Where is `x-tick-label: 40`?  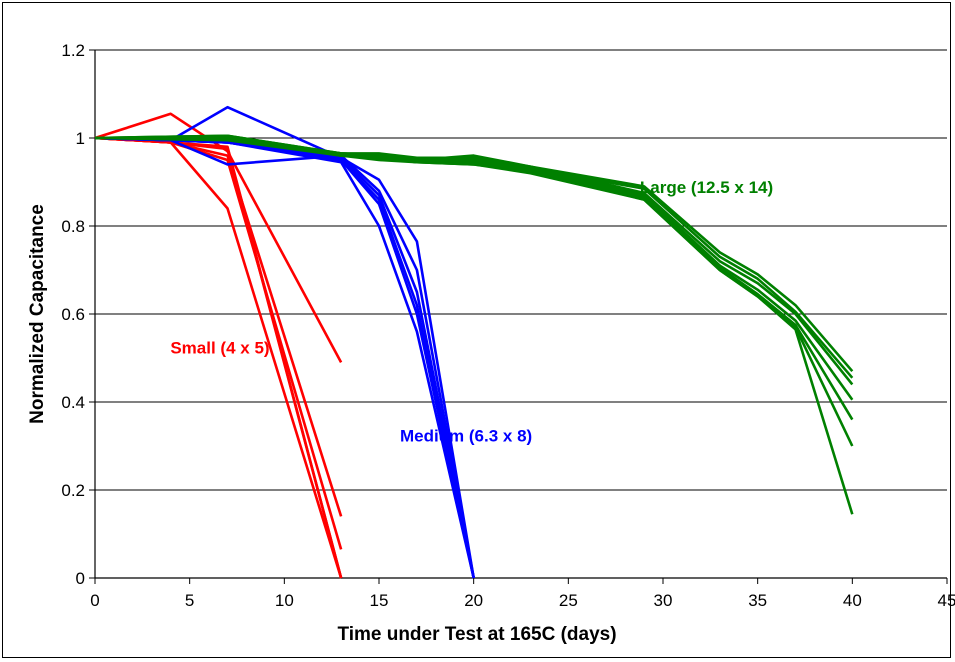 x-tick-label: 40 is located at coordinates (852, 600).